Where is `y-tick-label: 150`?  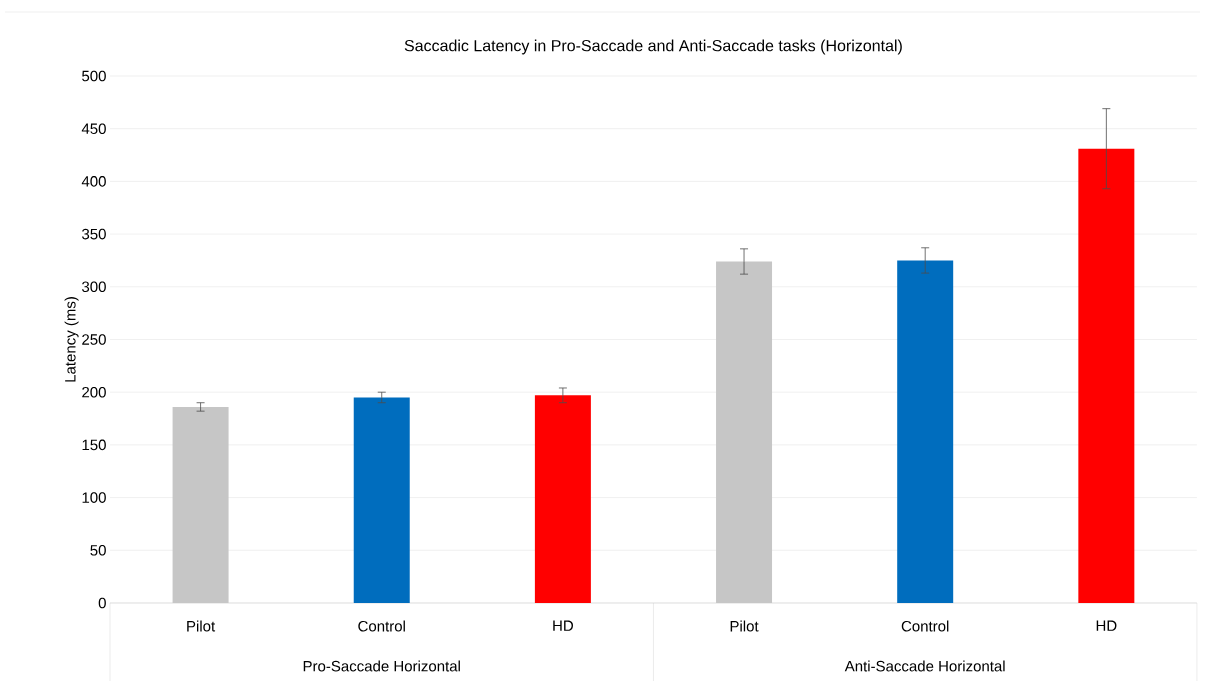 y-tick-label: 150 is located at coordinates (94, 445).